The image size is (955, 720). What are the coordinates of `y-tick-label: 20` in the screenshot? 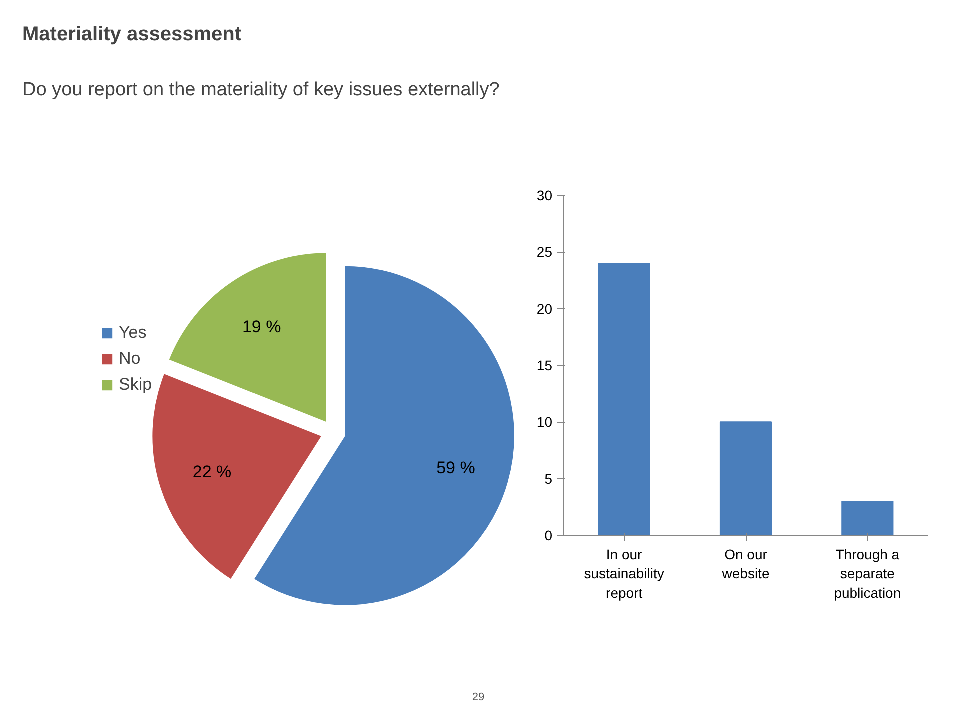 It's located at (544, 308).